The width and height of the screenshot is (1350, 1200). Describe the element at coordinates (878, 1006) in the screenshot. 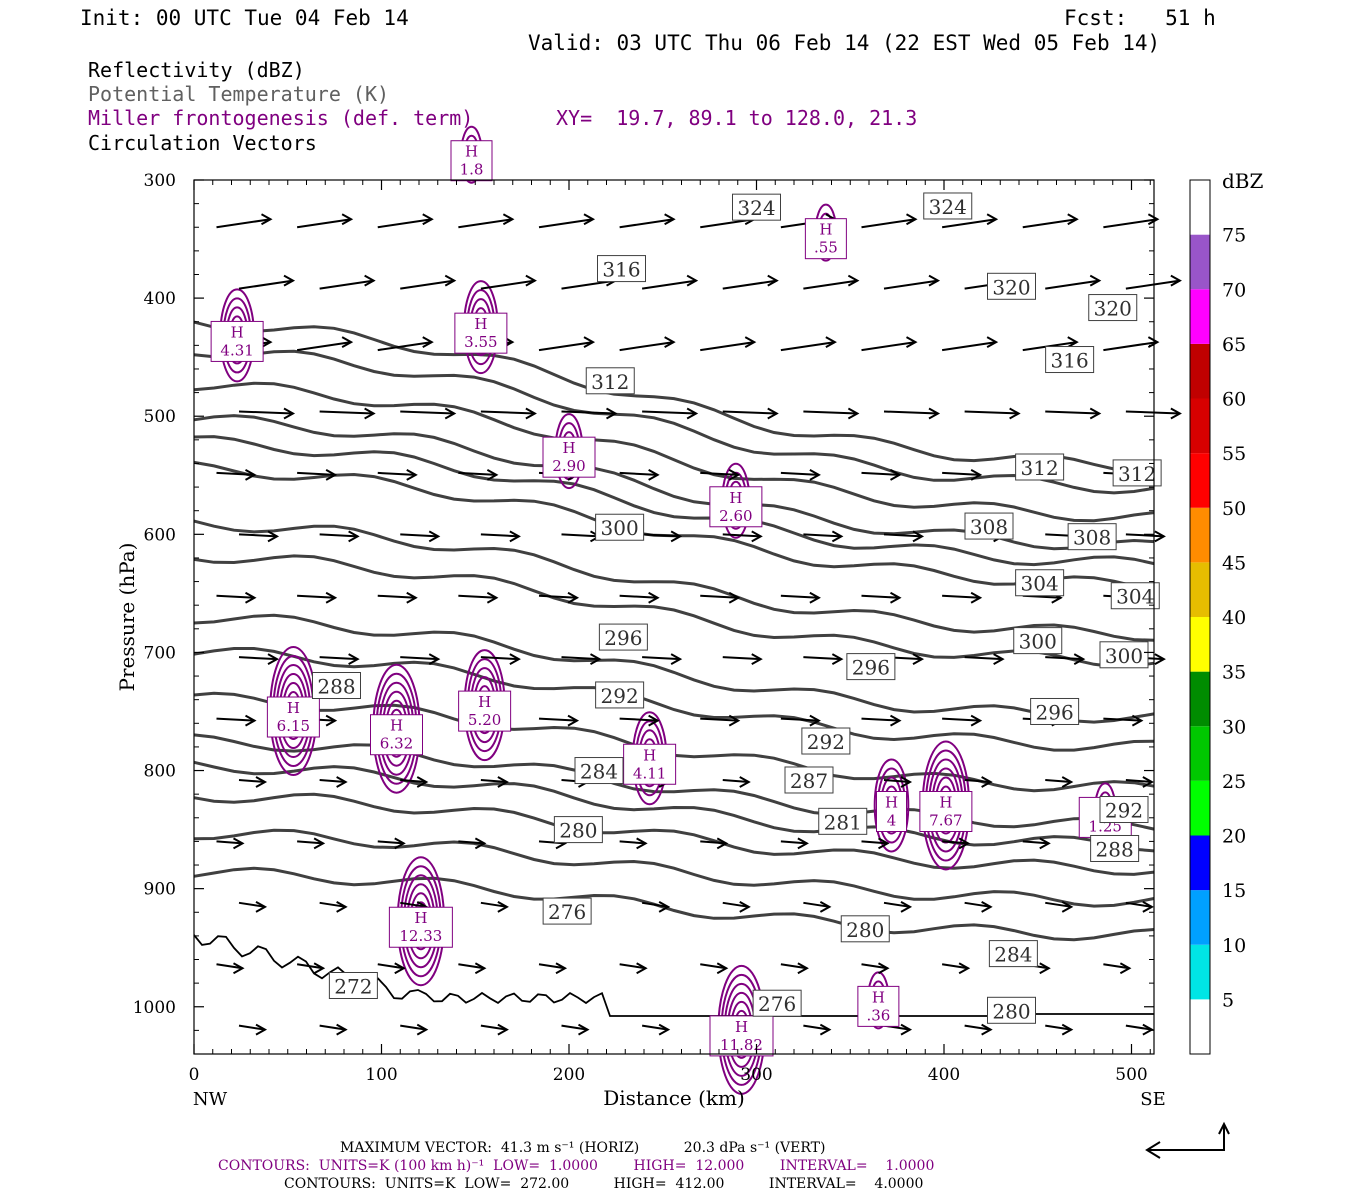

I see `frontogenesis-max-box` at that location.